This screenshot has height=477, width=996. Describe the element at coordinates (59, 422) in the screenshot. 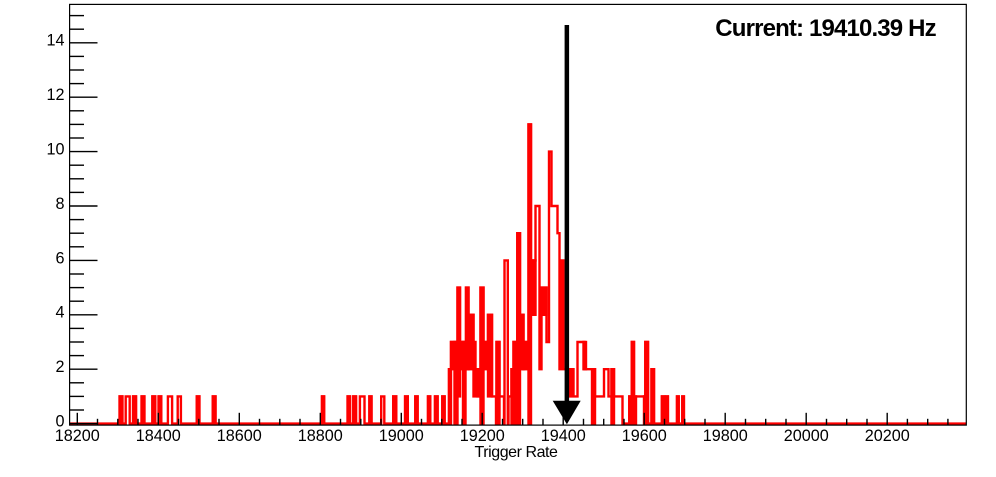

I see `svg-text: 0` at that location.